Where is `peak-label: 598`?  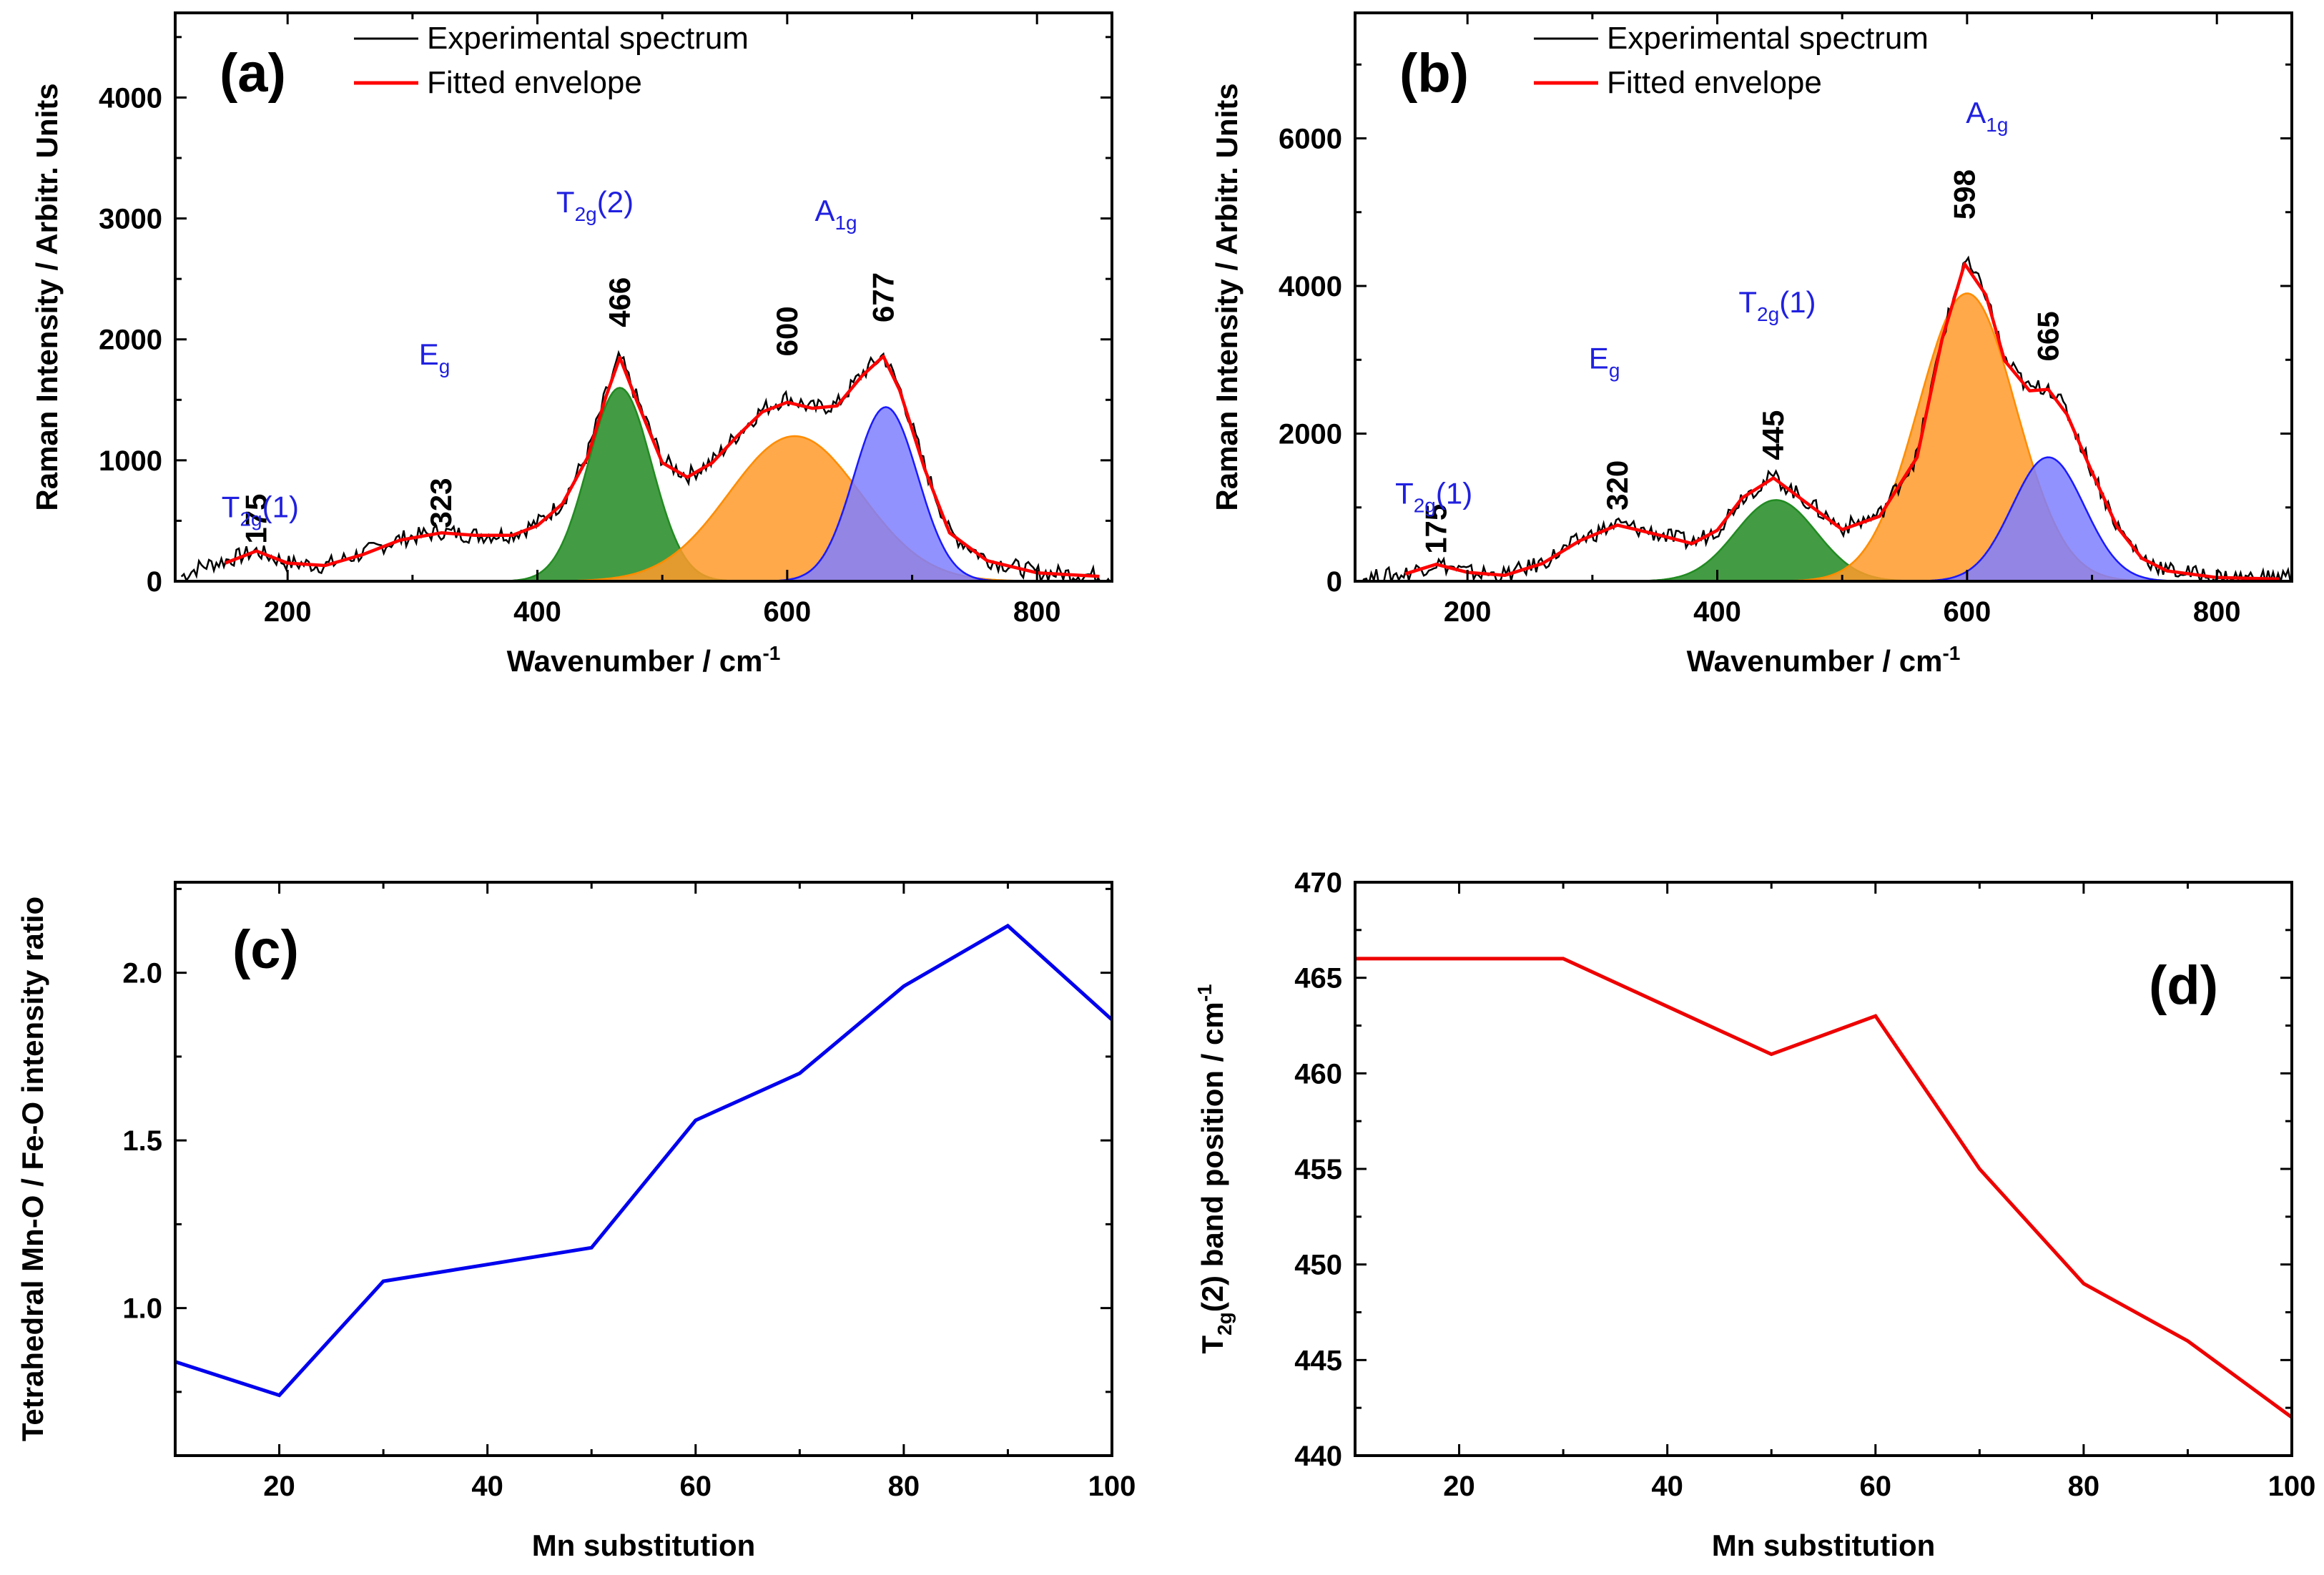 peak-label: 598 is located at coordinates (1964, 194).